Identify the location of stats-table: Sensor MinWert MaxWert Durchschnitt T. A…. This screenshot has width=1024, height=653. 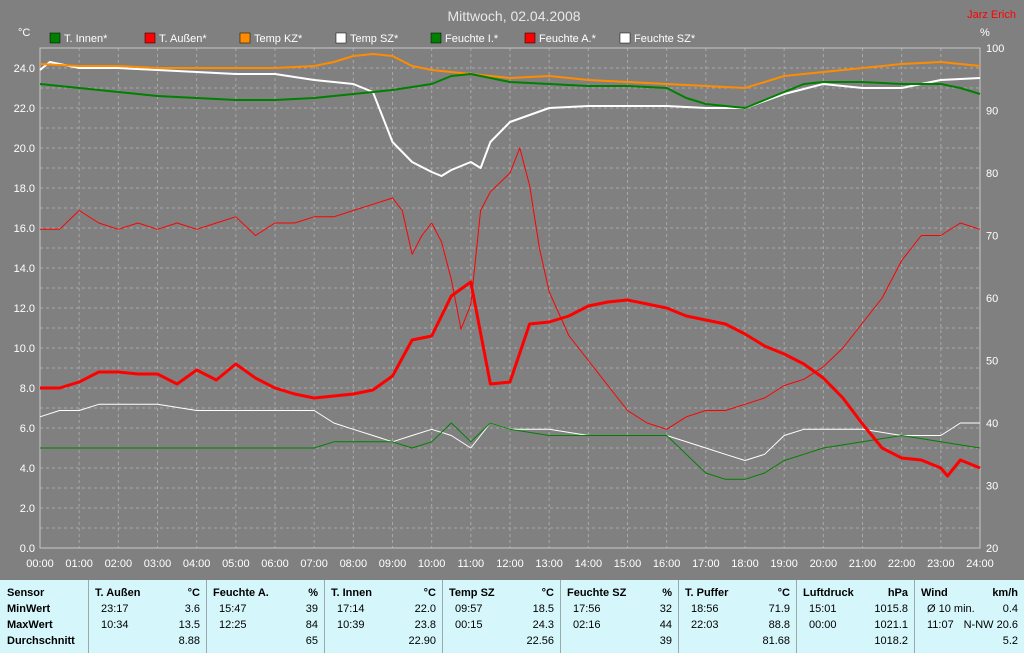
(512, 616).